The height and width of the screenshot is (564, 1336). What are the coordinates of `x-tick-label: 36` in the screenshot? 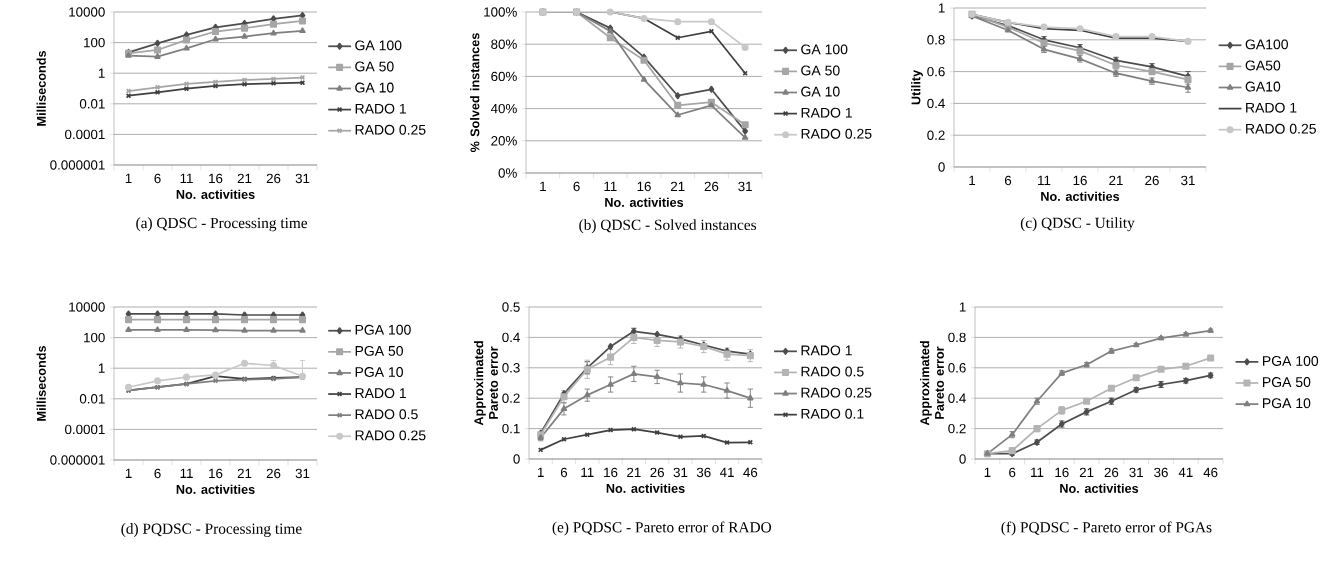 It's located at (1161, 472).